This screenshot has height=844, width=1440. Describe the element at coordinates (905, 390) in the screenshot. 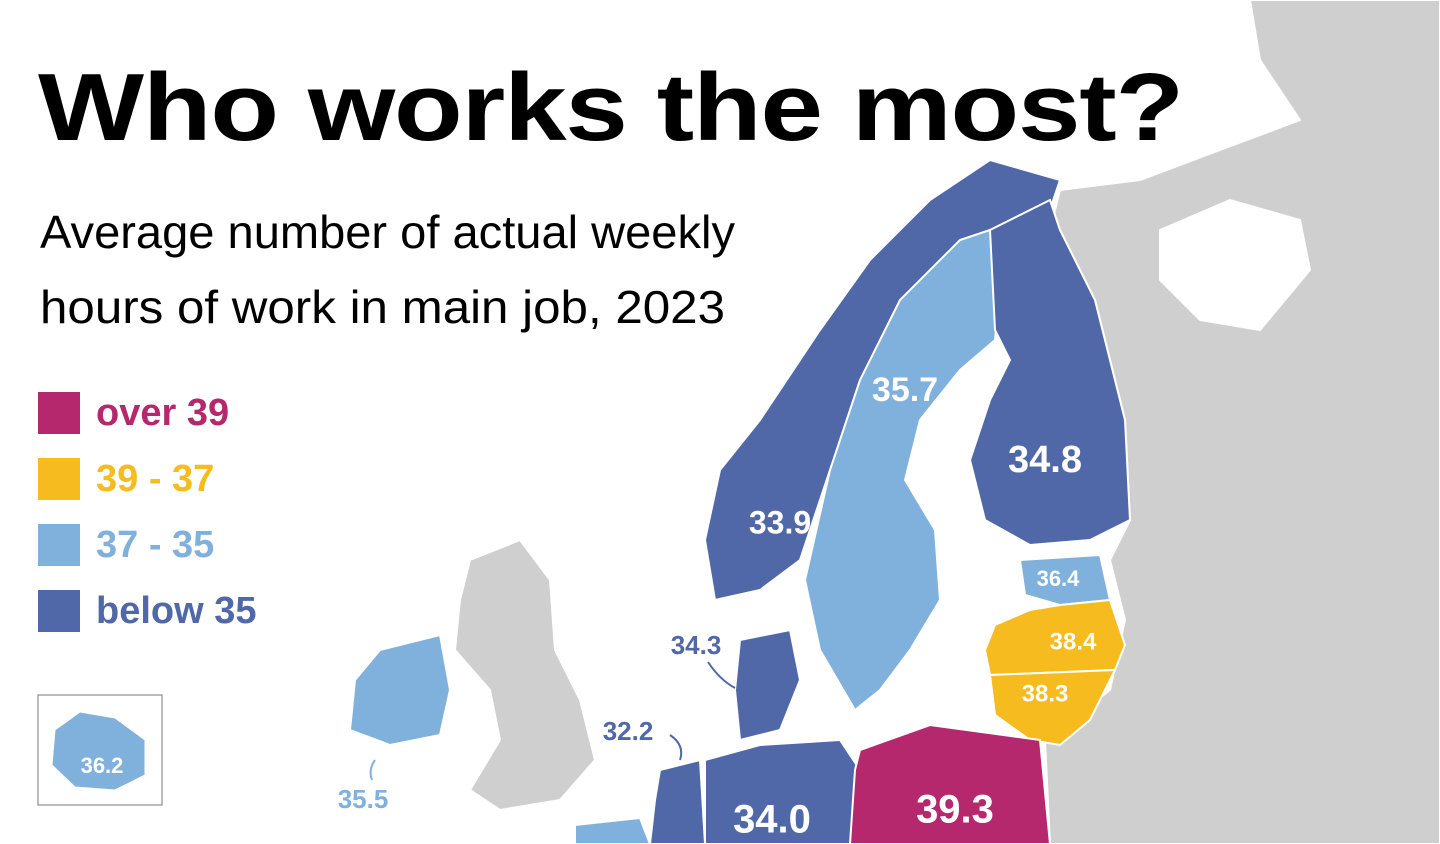

I see `region-label: 35.7` at that location.